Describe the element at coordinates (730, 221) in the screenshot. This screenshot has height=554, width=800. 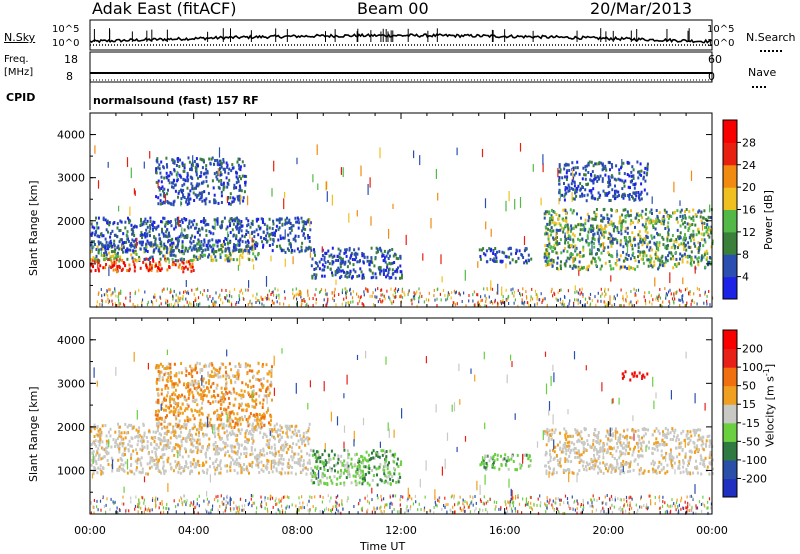
I see `power-colorbar-swatch` at that location.